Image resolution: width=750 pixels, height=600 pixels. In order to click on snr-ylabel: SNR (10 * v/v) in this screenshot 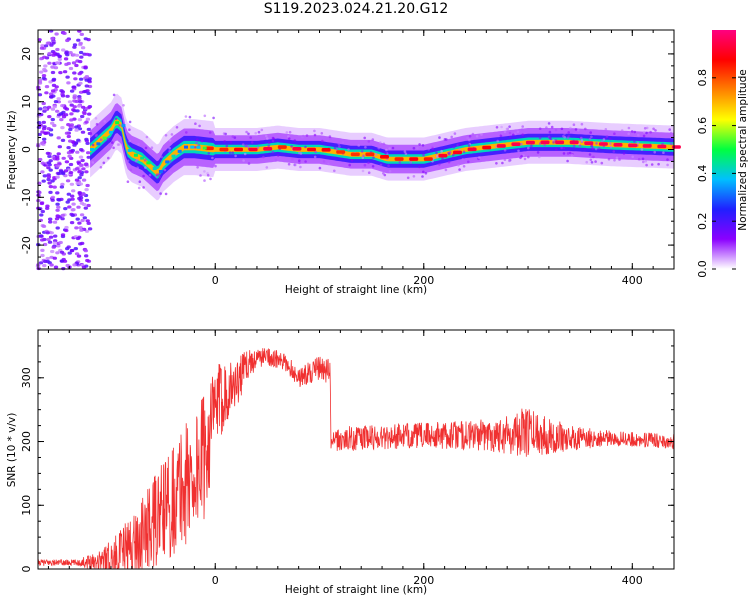, I will do `click(12, 450)`.